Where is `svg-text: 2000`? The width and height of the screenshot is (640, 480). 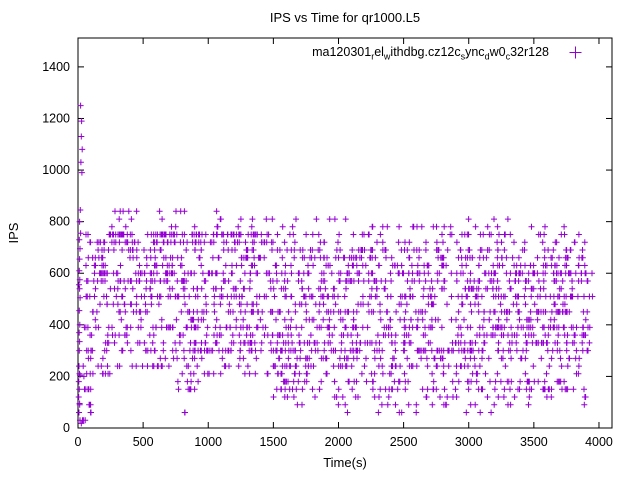 svg-text: 2000 is located at coordinates (339, 442).